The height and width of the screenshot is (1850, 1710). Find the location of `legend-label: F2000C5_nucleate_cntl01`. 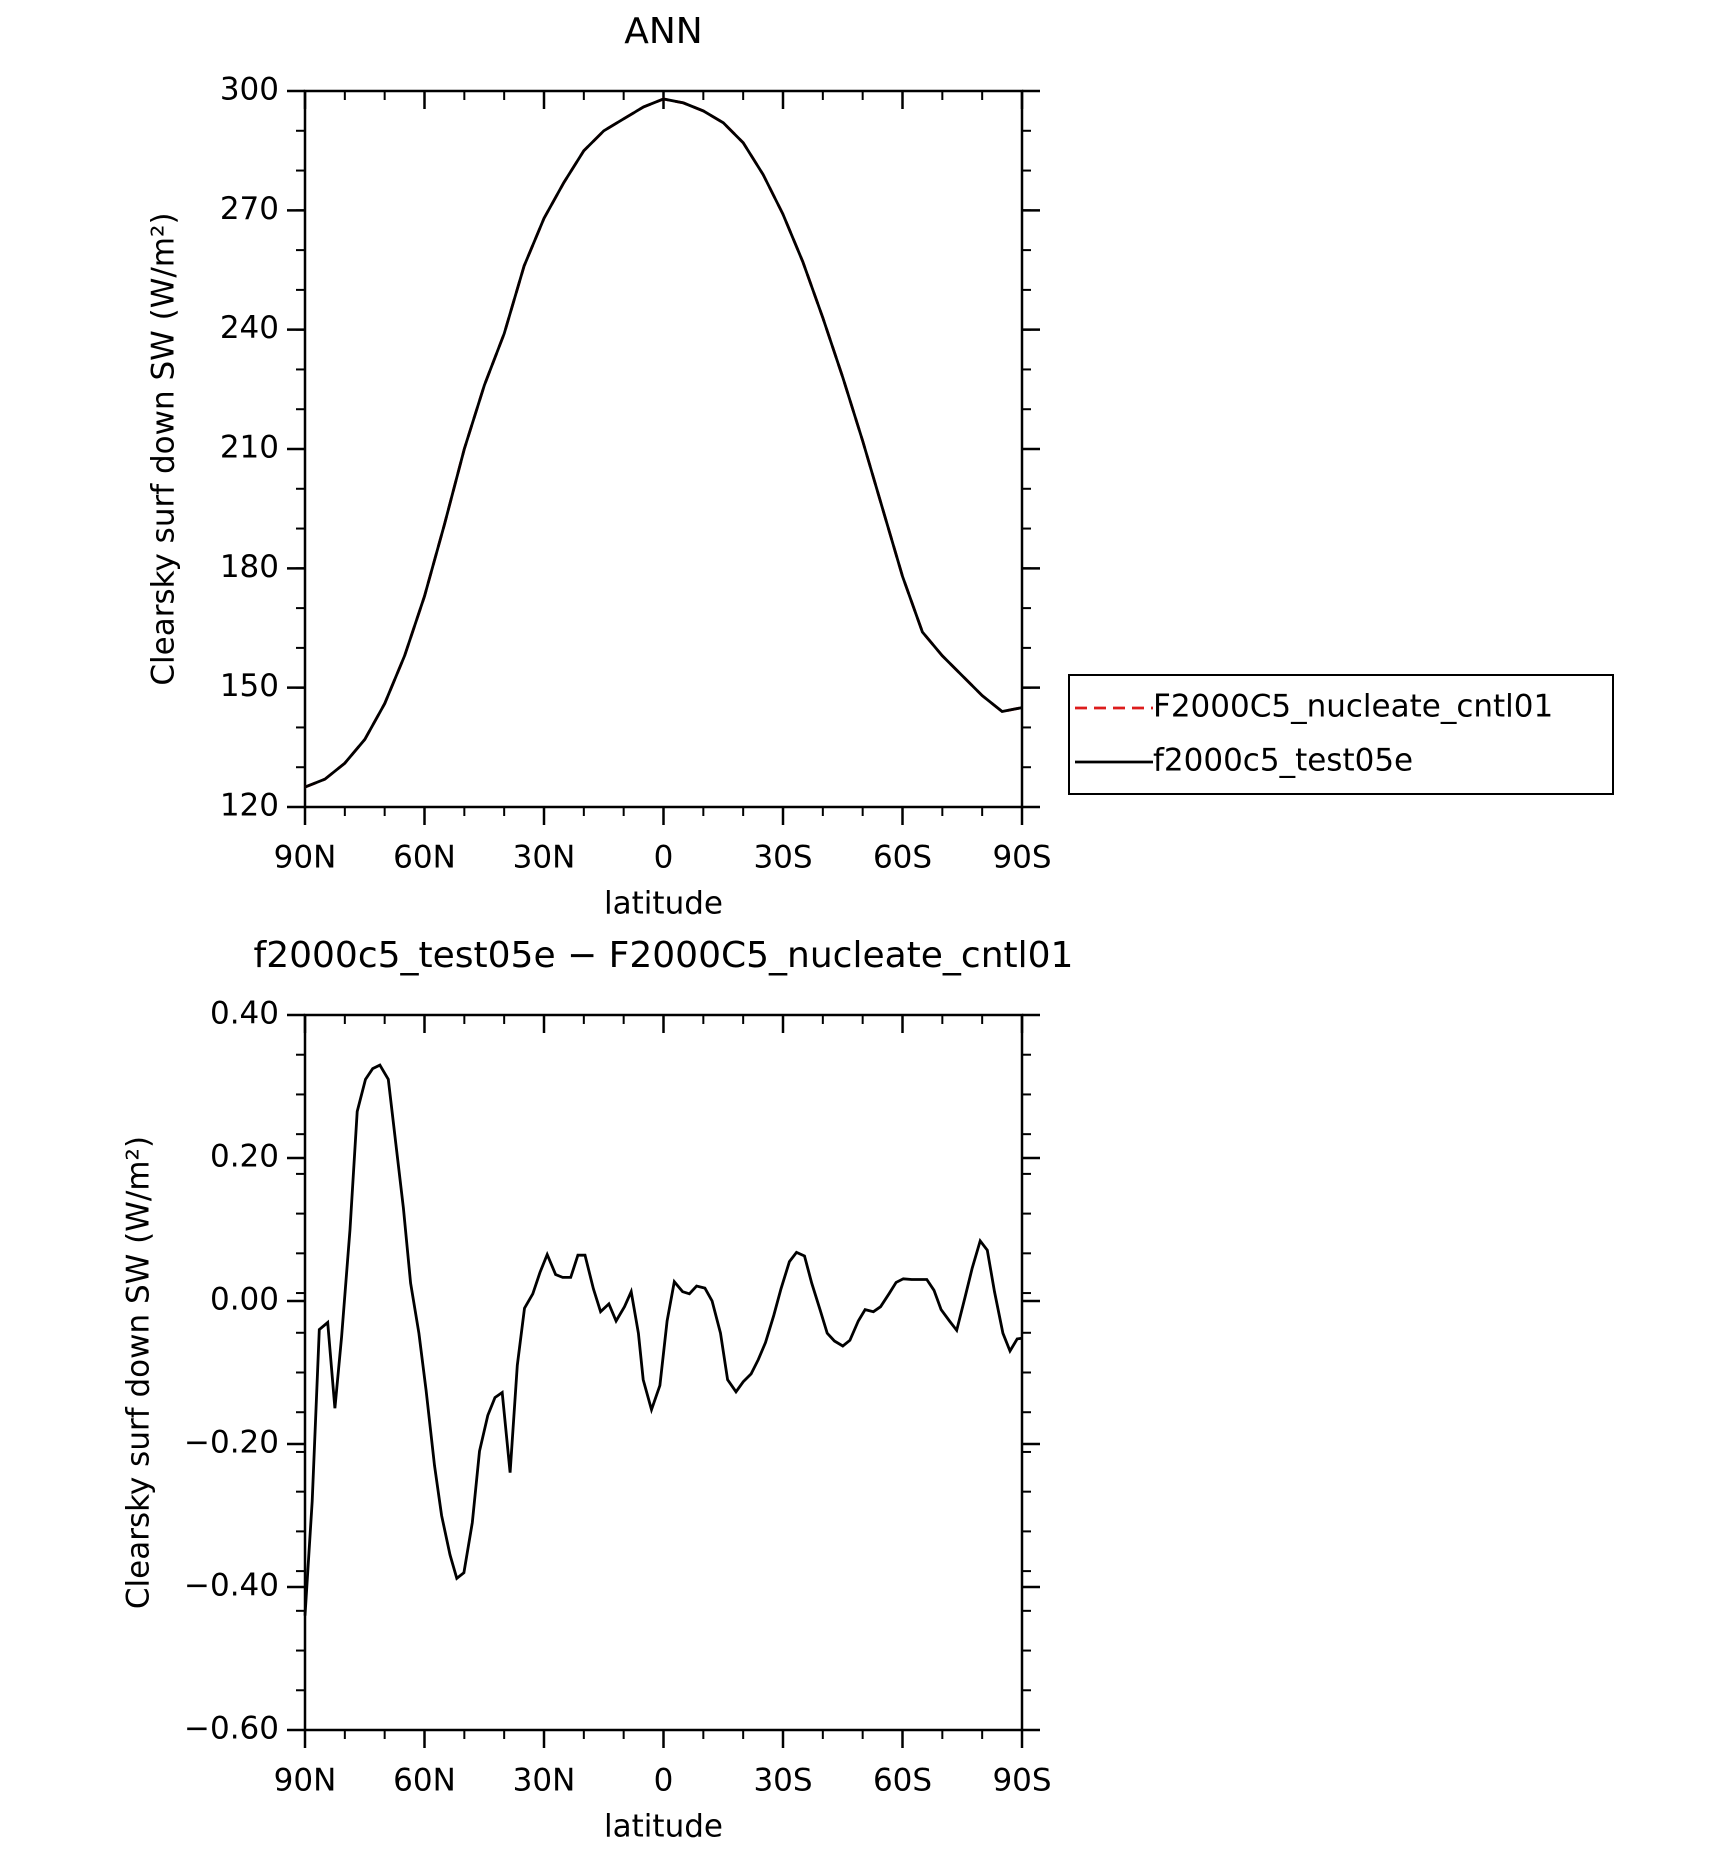

legend-label: F2000C5_nucleate_cntl01 is located at coordinates (1353, 707).